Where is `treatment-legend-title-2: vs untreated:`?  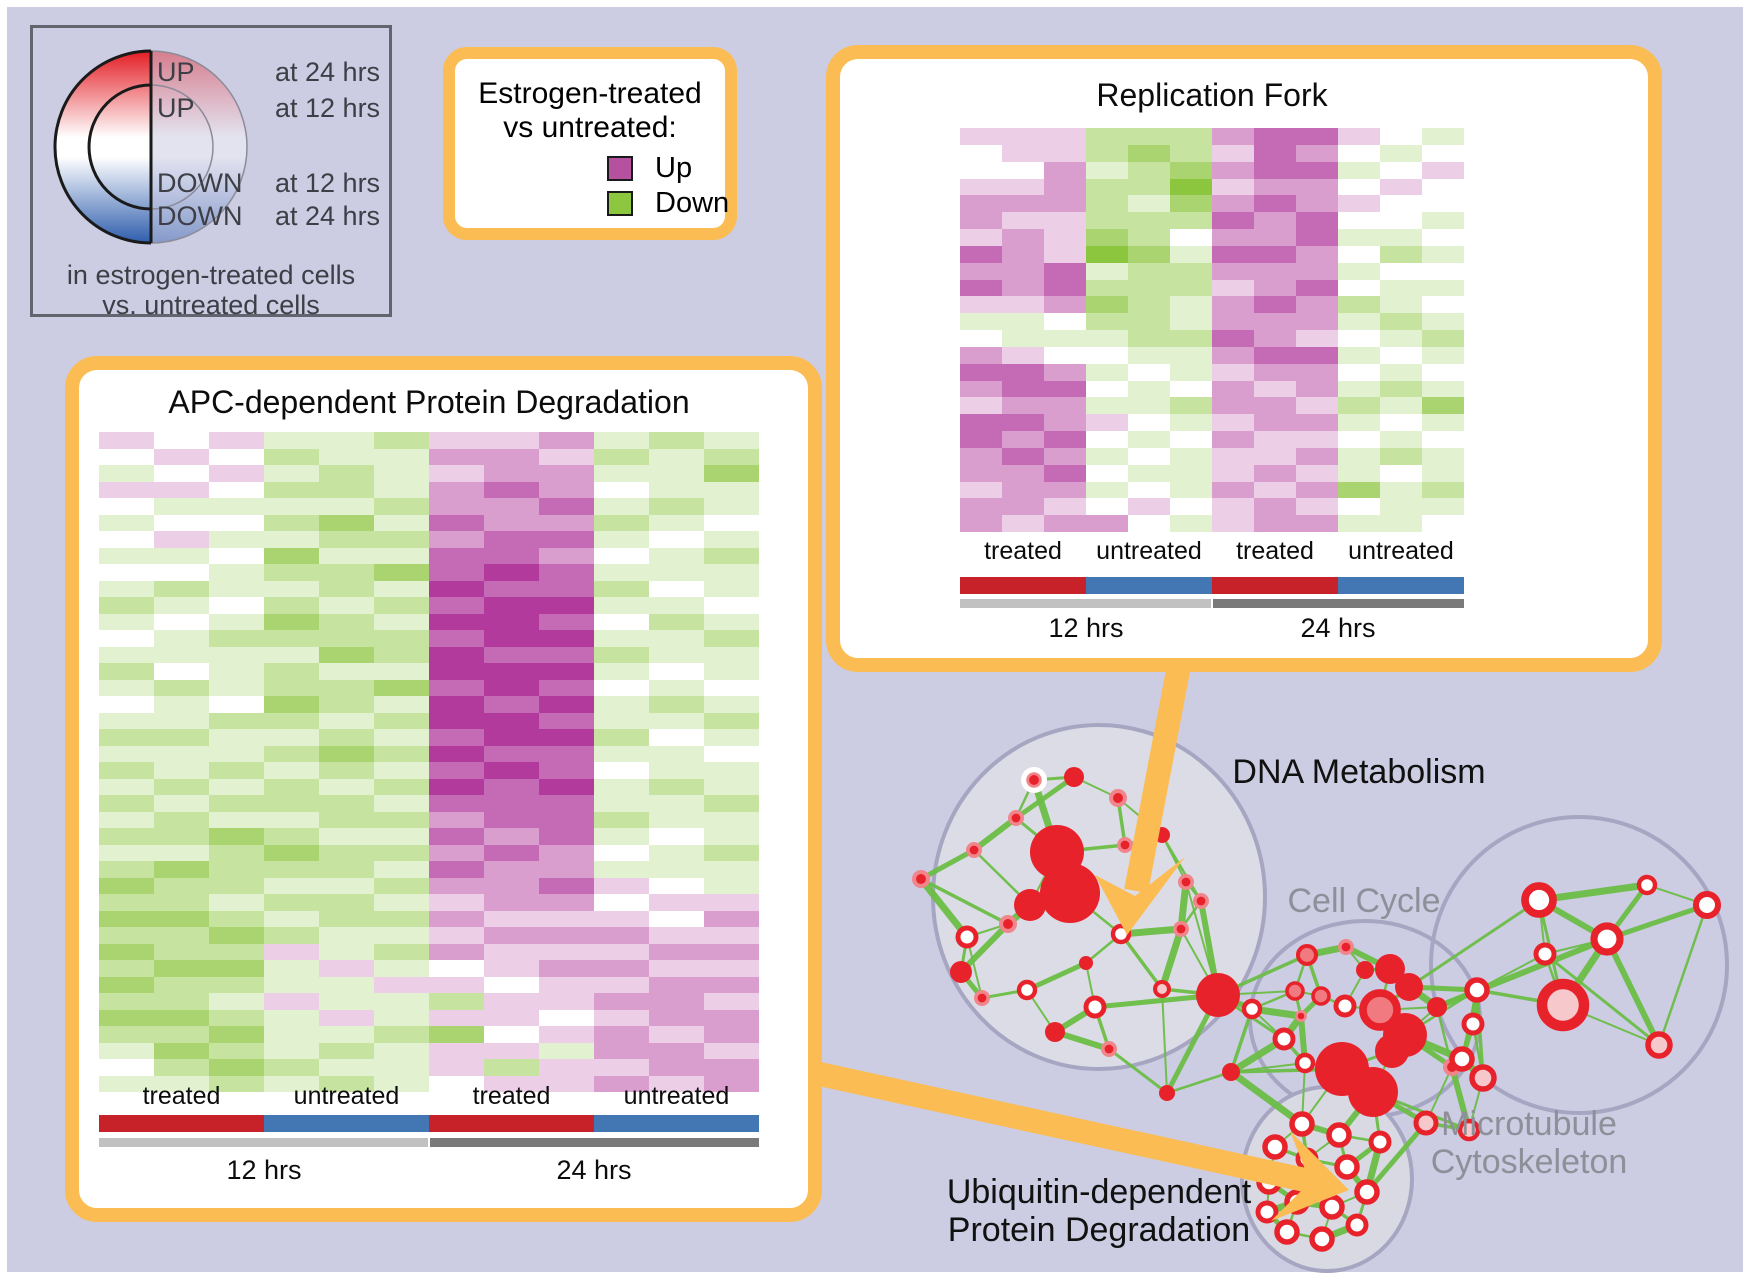
treatment-legend-title-2: vs untreated: is located at coordinates (590, 127).